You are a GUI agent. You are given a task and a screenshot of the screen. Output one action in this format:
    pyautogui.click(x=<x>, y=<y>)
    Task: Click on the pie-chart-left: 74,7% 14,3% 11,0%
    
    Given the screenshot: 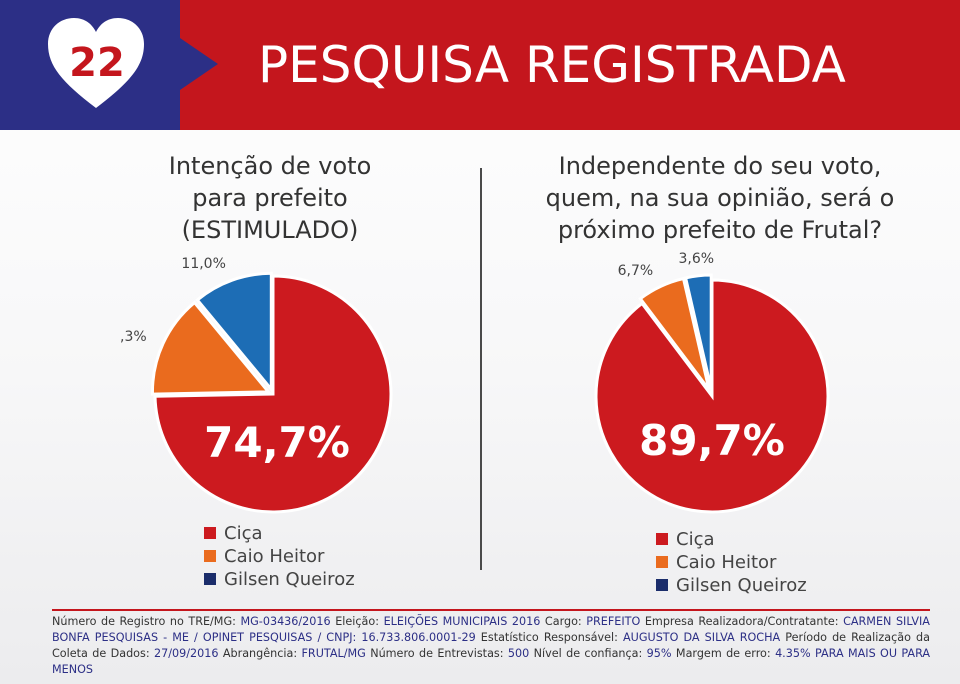 What is the action you would take?
    pyautogui.click(x=256, y=385)
    